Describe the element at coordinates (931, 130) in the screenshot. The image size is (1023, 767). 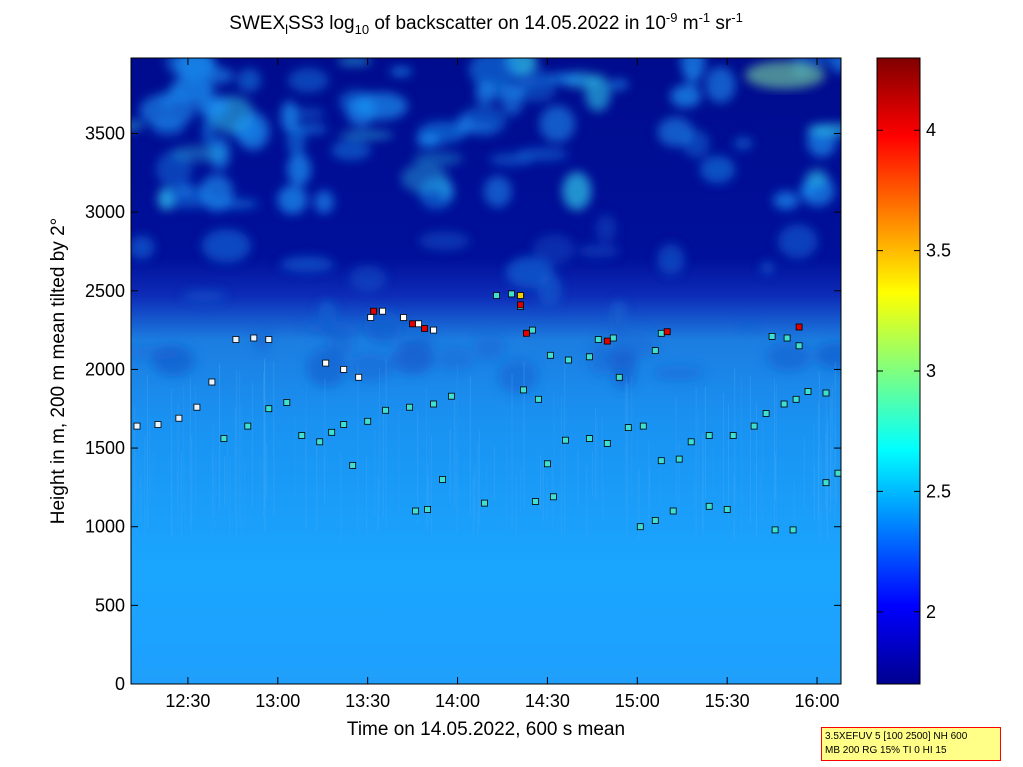
I see `colorbar-tick-label: 4` at that location.